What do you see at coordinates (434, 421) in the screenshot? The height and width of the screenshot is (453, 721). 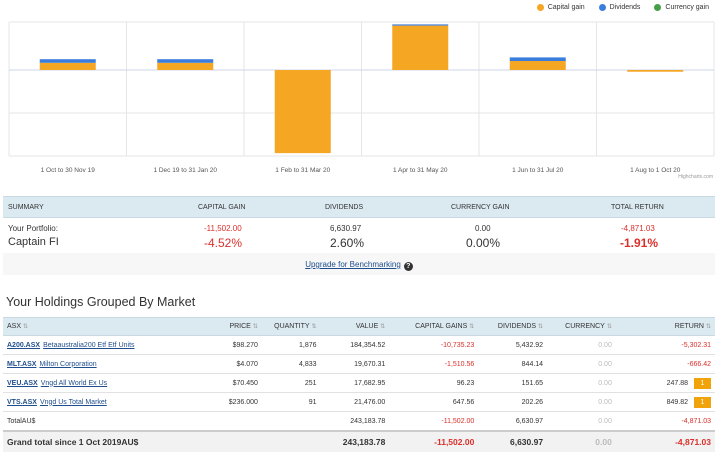 I see `total-capital-gains-cell: -11,502.00` at bounding box center [434, 421].